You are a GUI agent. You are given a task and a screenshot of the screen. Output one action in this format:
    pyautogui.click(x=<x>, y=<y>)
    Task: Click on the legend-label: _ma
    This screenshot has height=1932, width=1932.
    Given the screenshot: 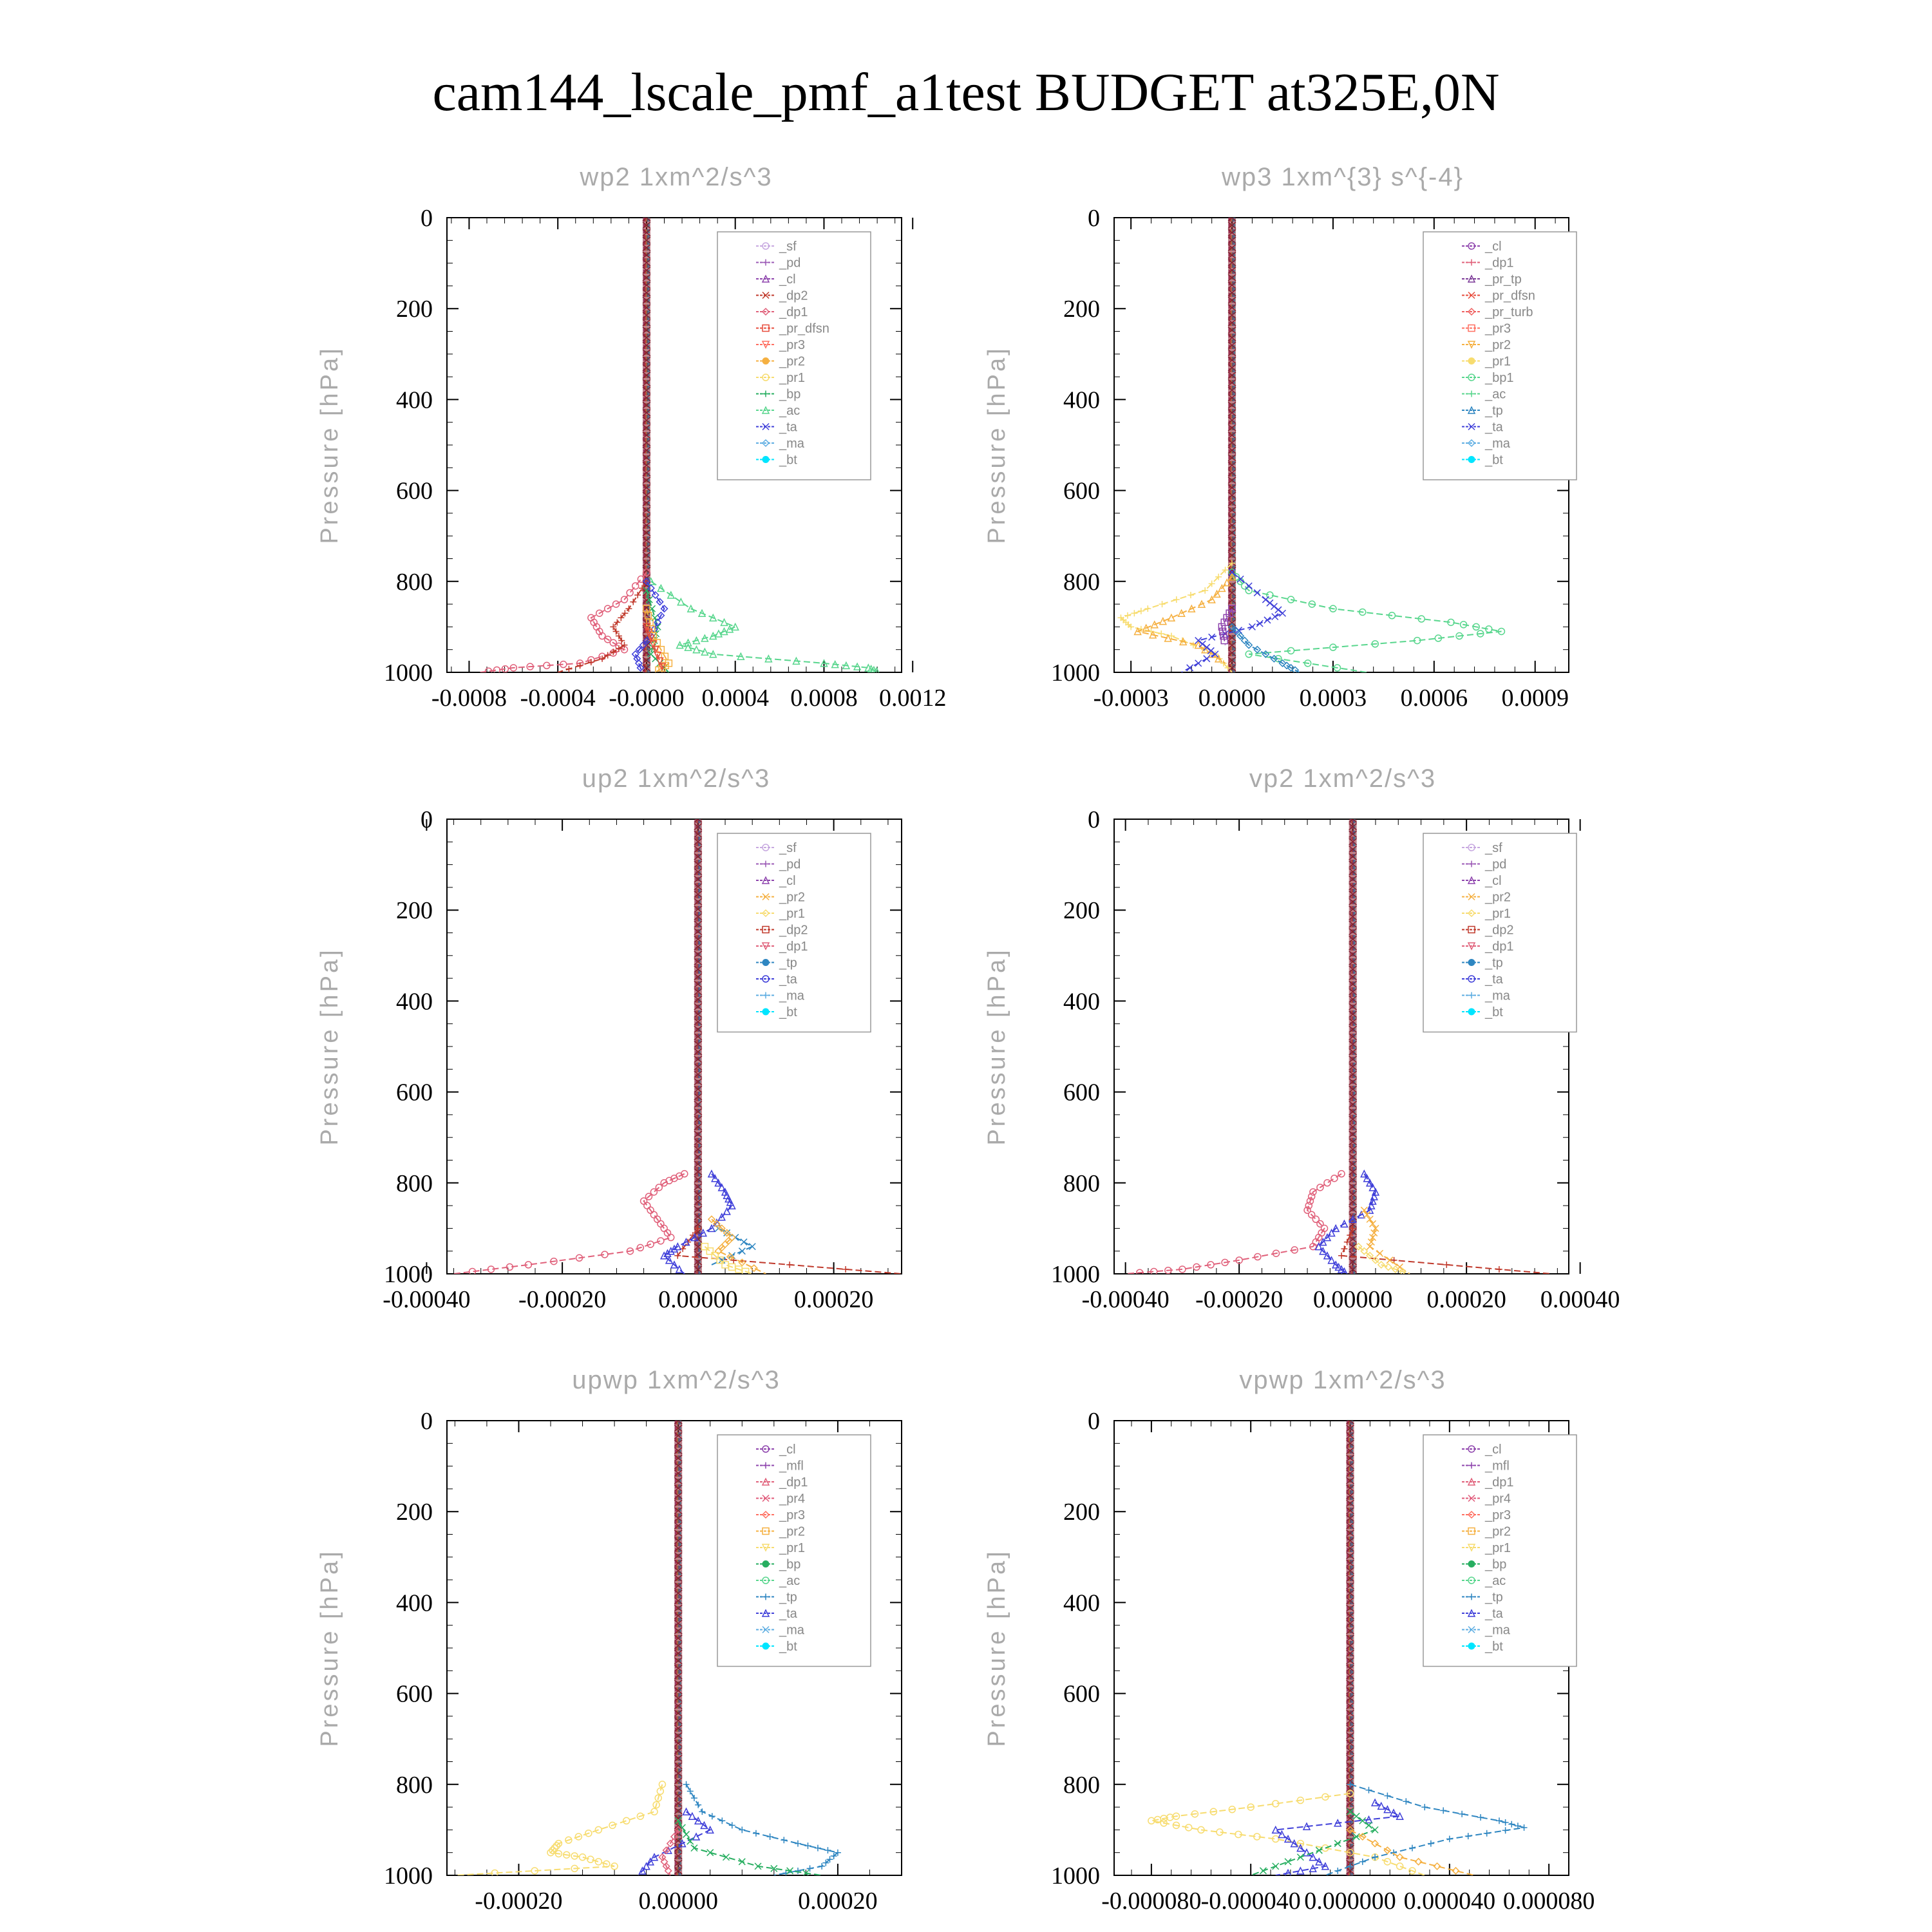 What is the action you would take?
    pyautogui.click(x=792, y=444)
    